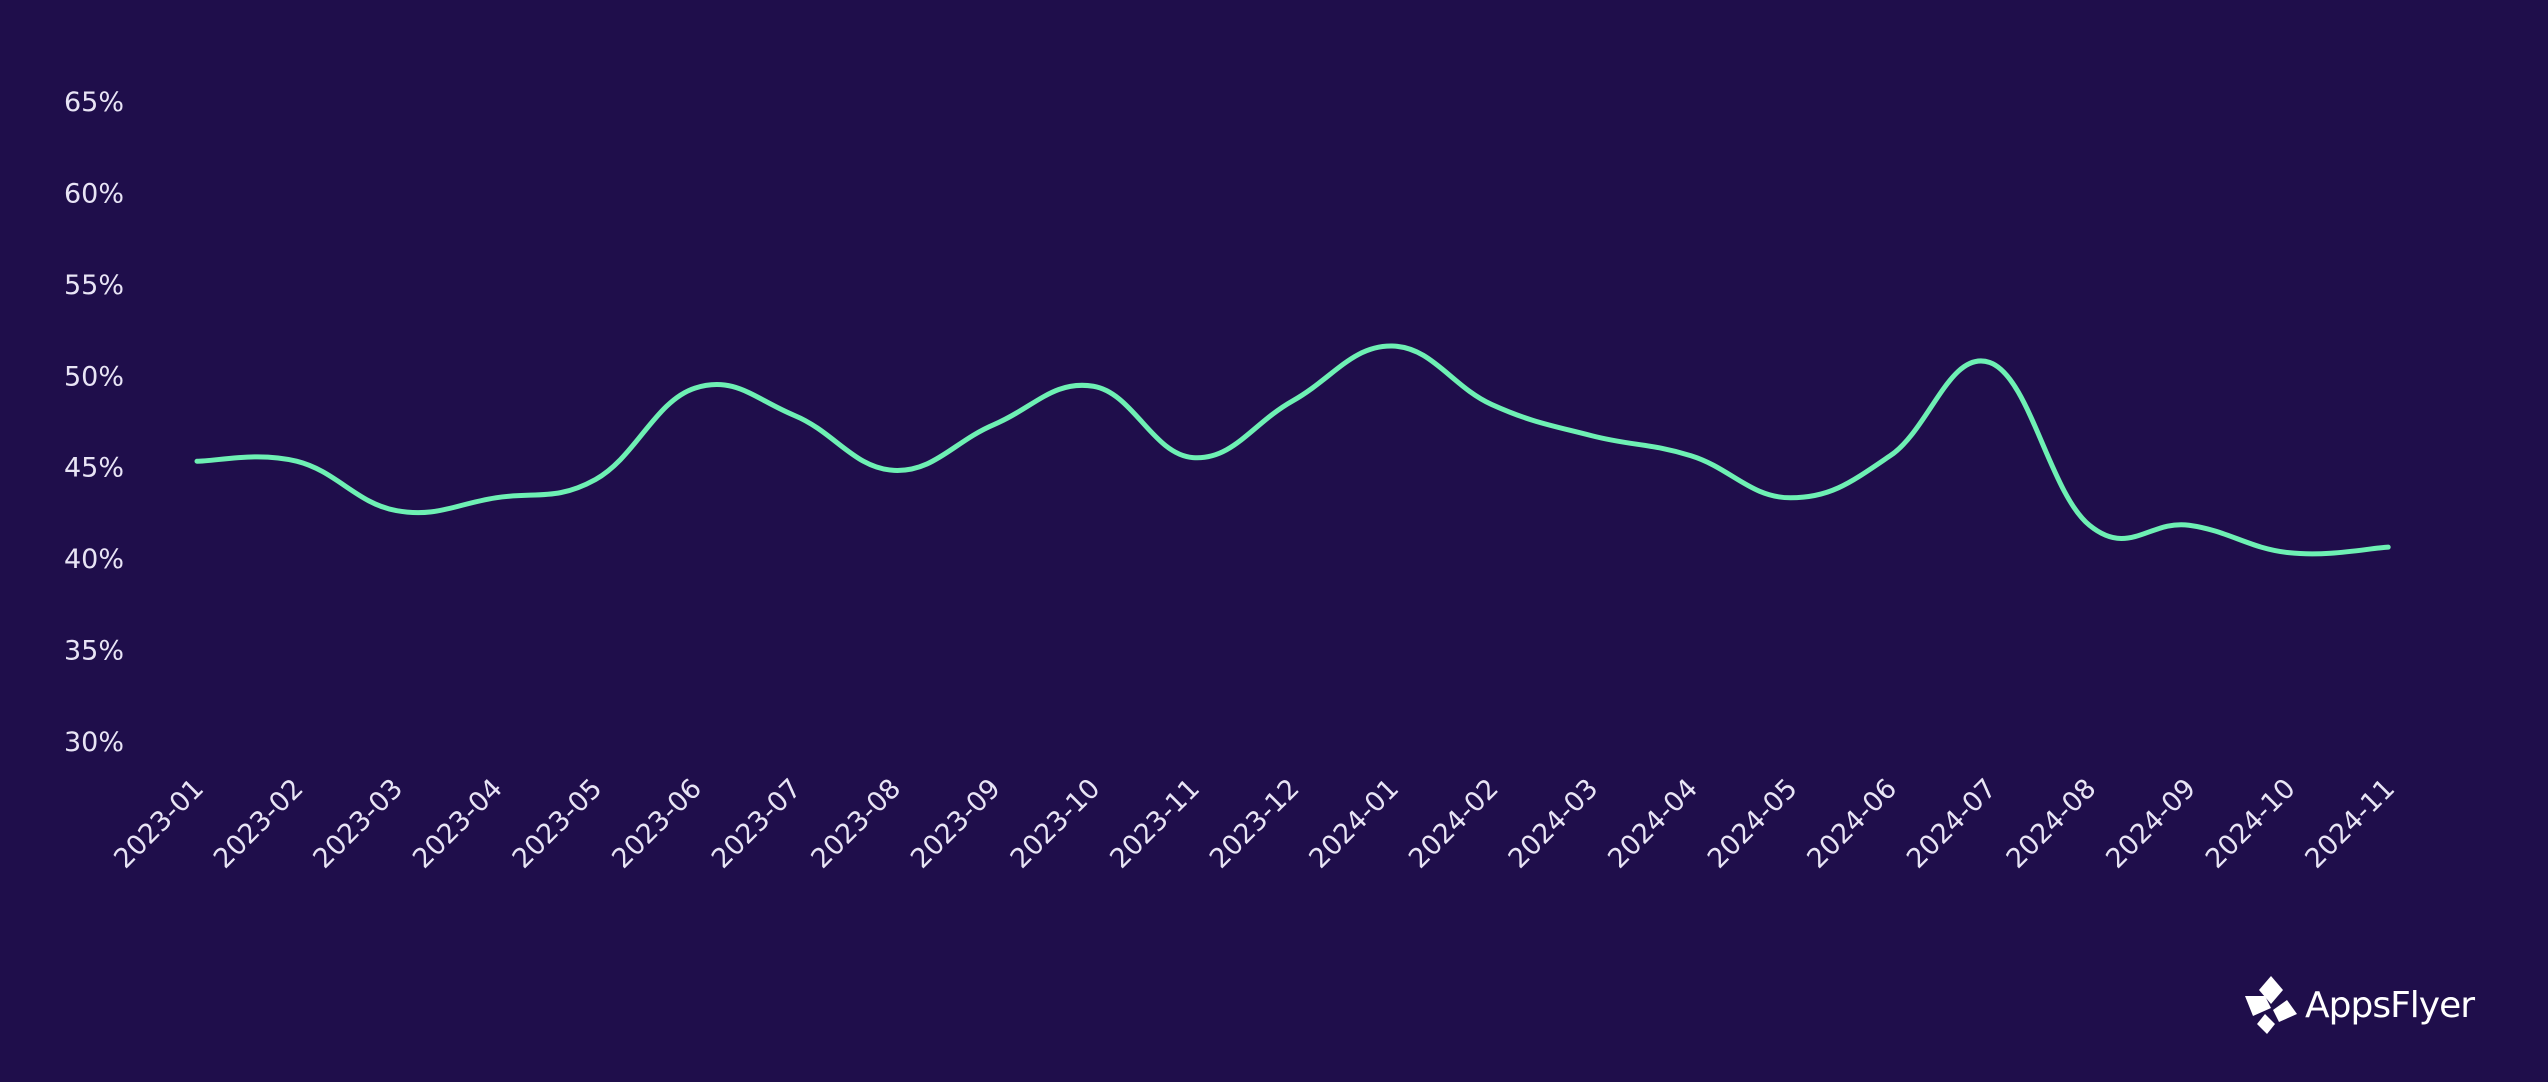 Image resolution: width=2548 pixels, height=1082 pixels. What do you see at coordinates (94, 102) in the screenshot?
I see `y-tick-label: 65%` at bounding box center [94, 102].